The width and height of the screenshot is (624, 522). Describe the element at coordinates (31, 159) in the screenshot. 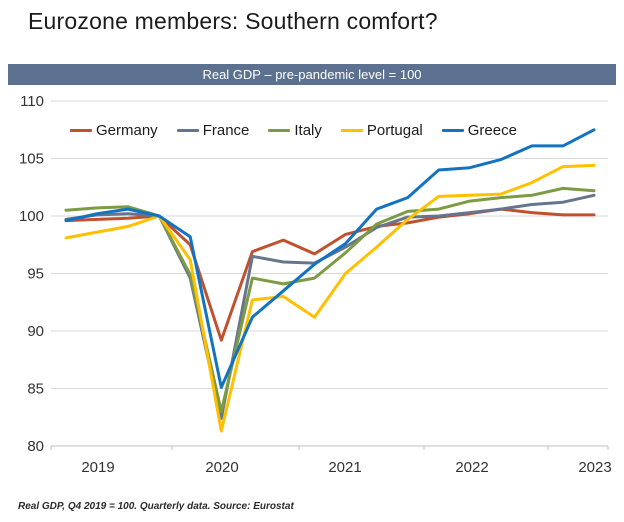

I see `y-axis-tick-label: 105` at that location.